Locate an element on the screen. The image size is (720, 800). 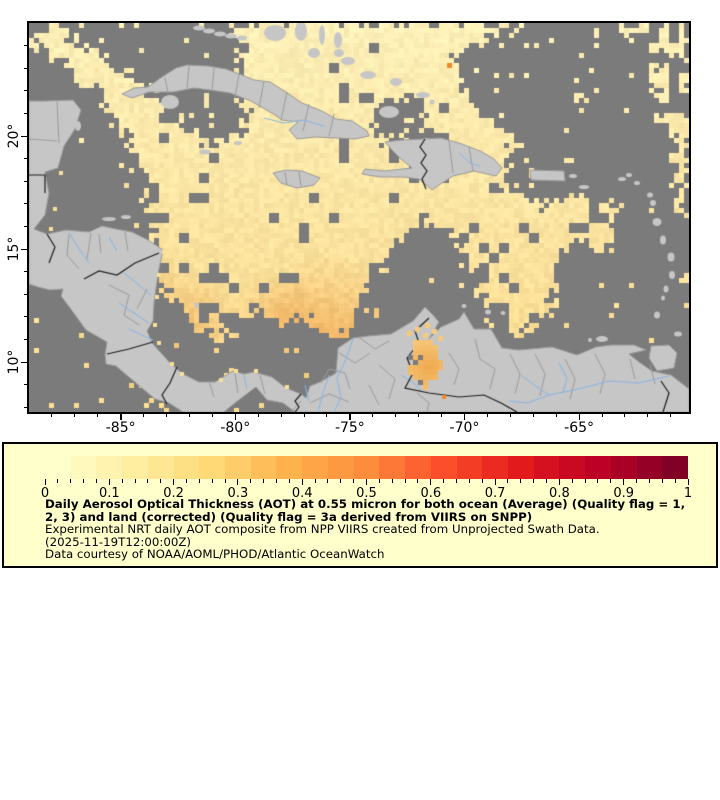
colorbar-tick-label: 0.2 is located at coordinates (173, 493).